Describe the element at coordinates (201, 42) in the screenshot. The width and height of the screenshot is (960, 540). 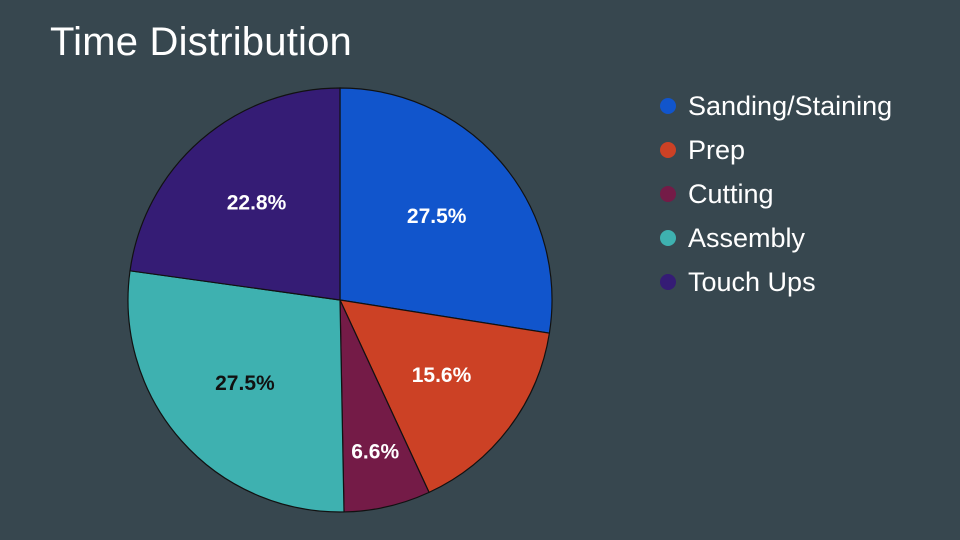
I see `chart-title: Time Distribution` at that location.